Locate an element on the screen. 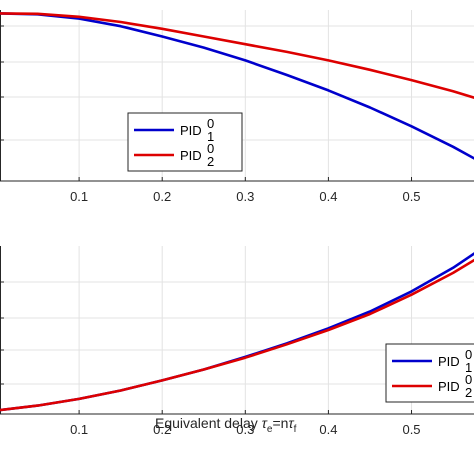  x-axis-label-part: f is located at coordinates (295, 429).